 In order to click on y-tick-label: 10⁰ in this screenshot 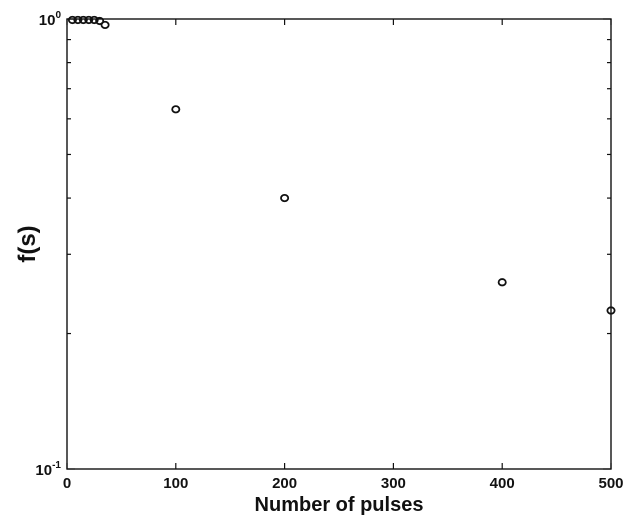, I will do `click(50, 19)`.